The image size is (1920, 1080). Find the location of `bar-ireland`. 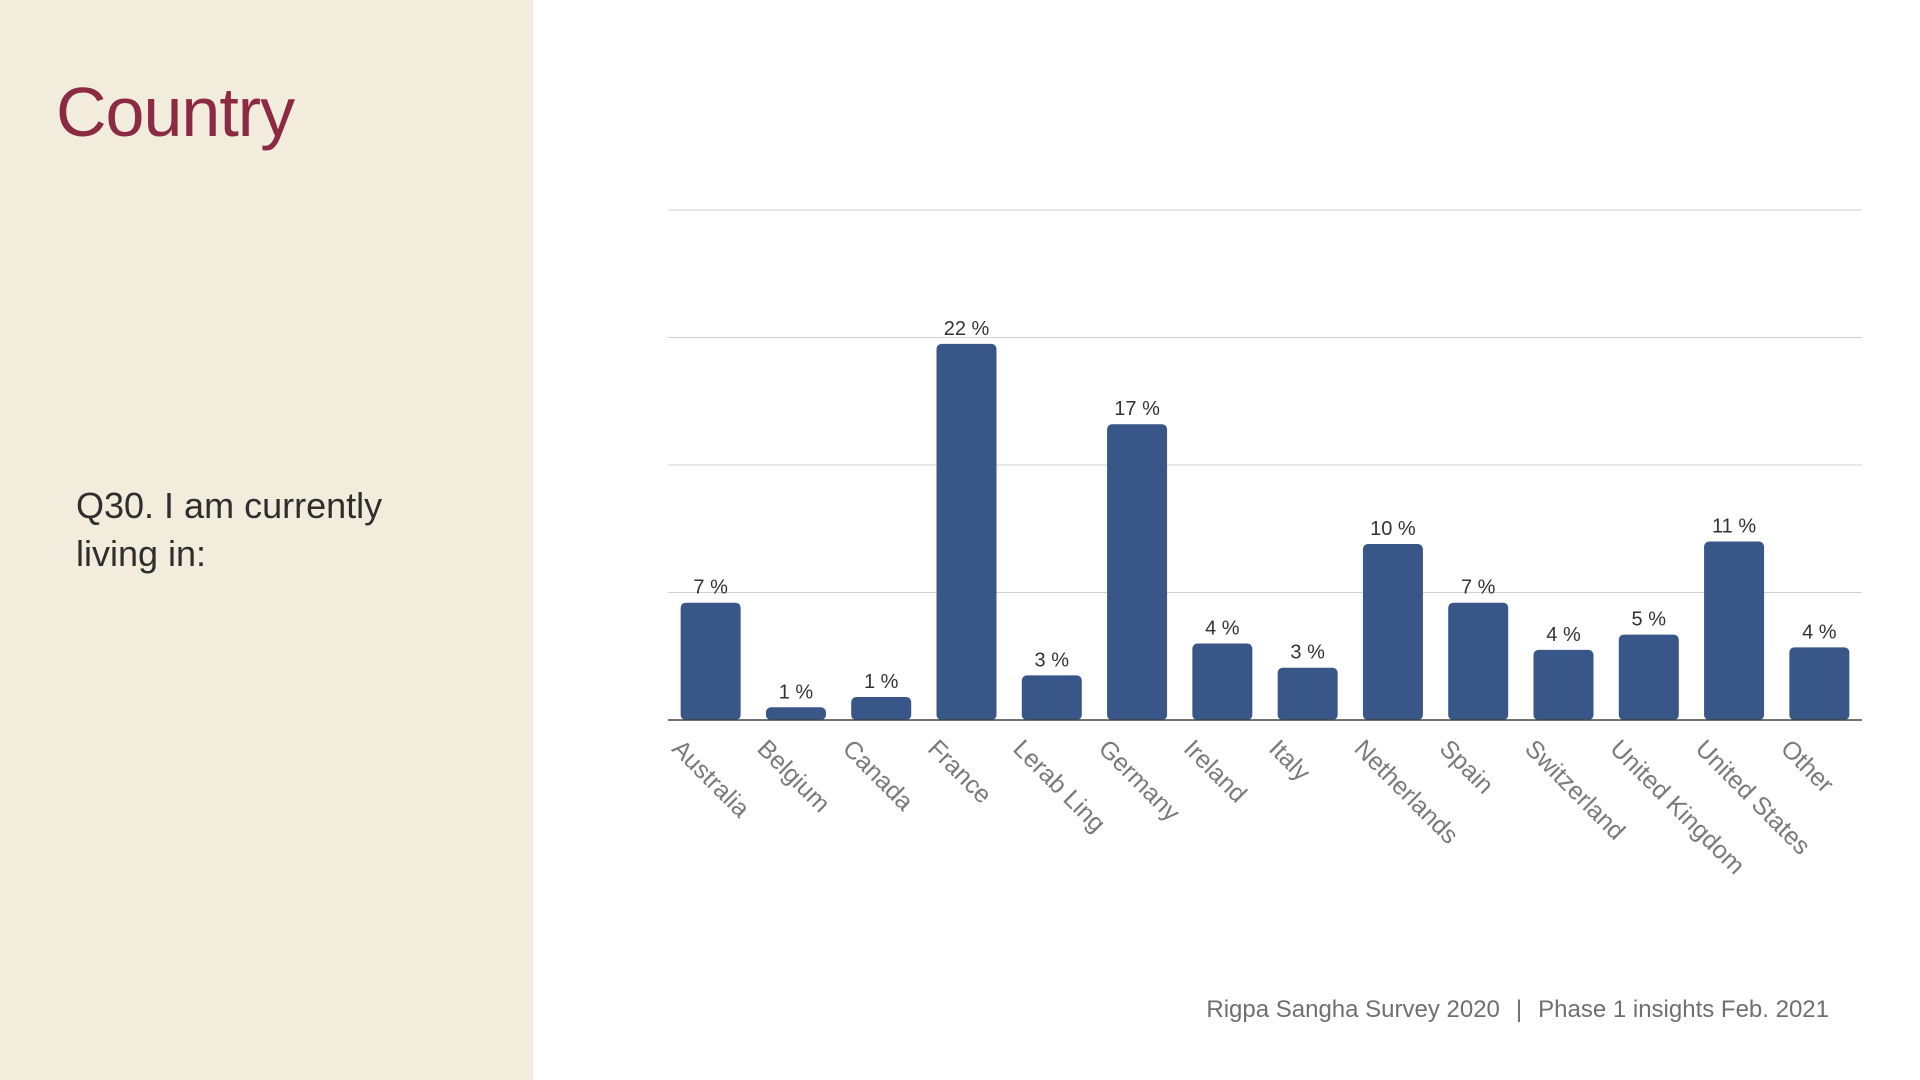

bar-ireland is located at coordinates (1222, 681).